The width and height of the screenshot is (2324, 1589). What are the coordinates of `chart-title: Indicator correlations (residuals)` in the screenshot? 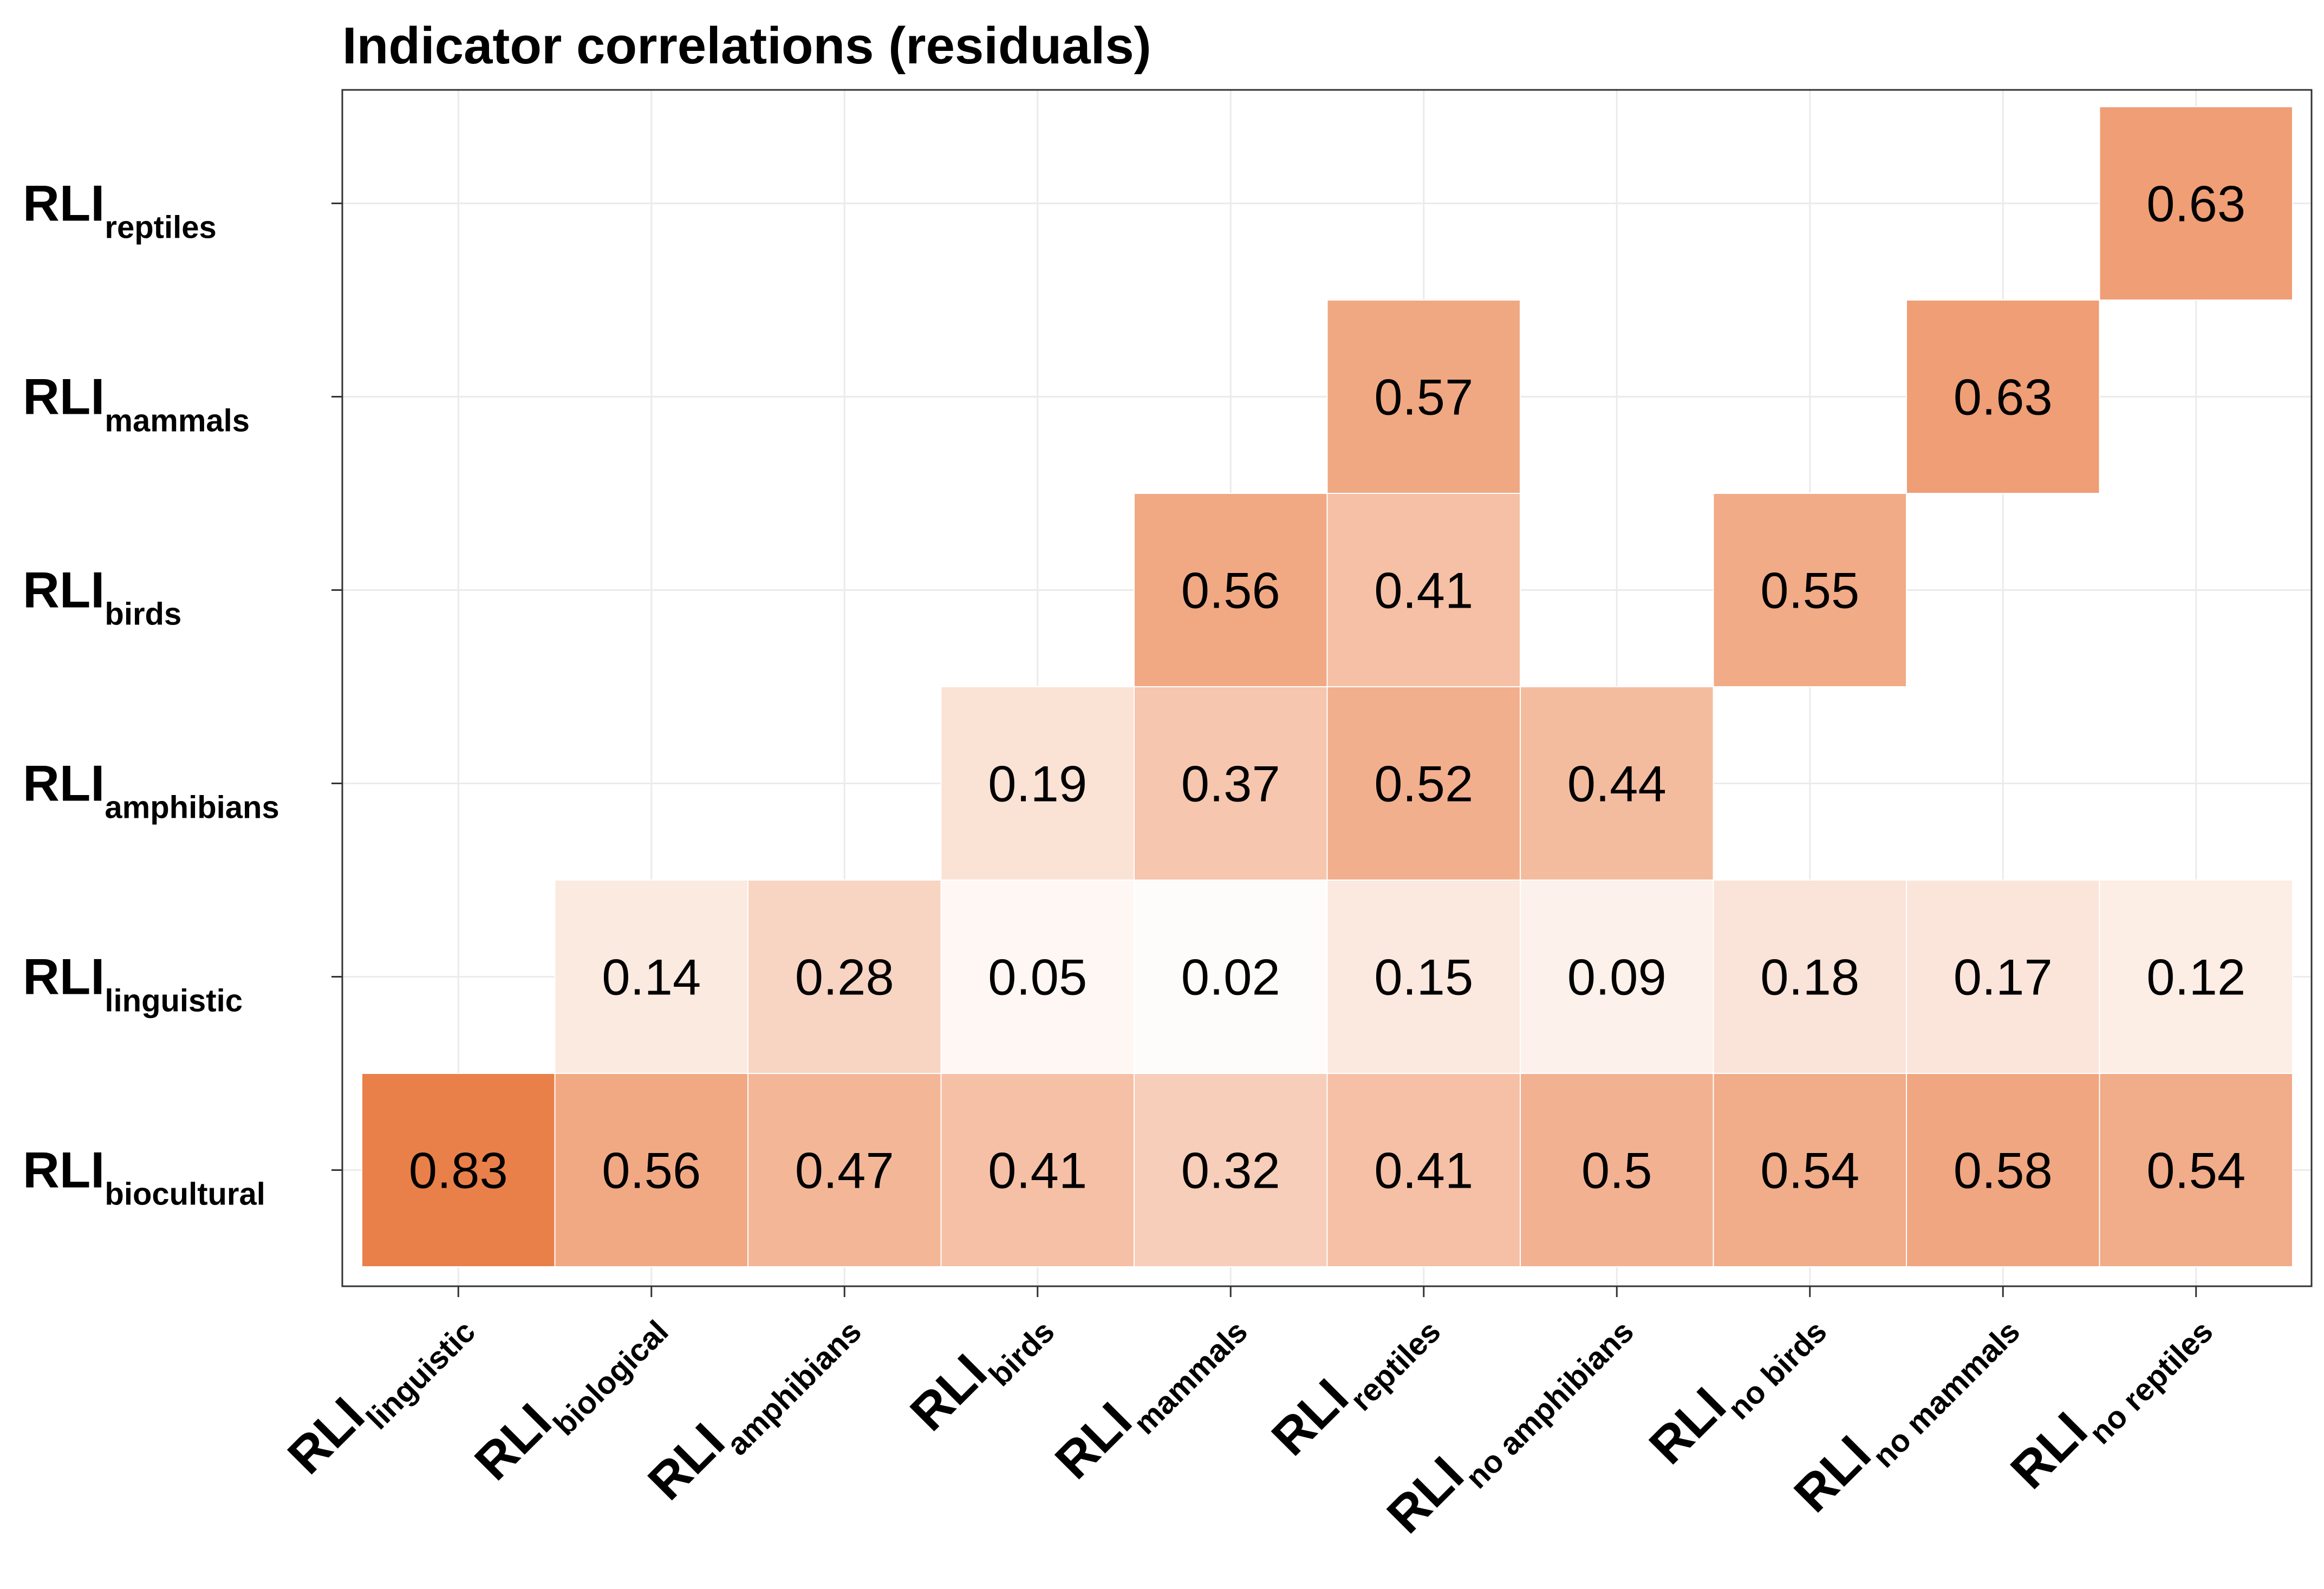 It's located at (747, 46).